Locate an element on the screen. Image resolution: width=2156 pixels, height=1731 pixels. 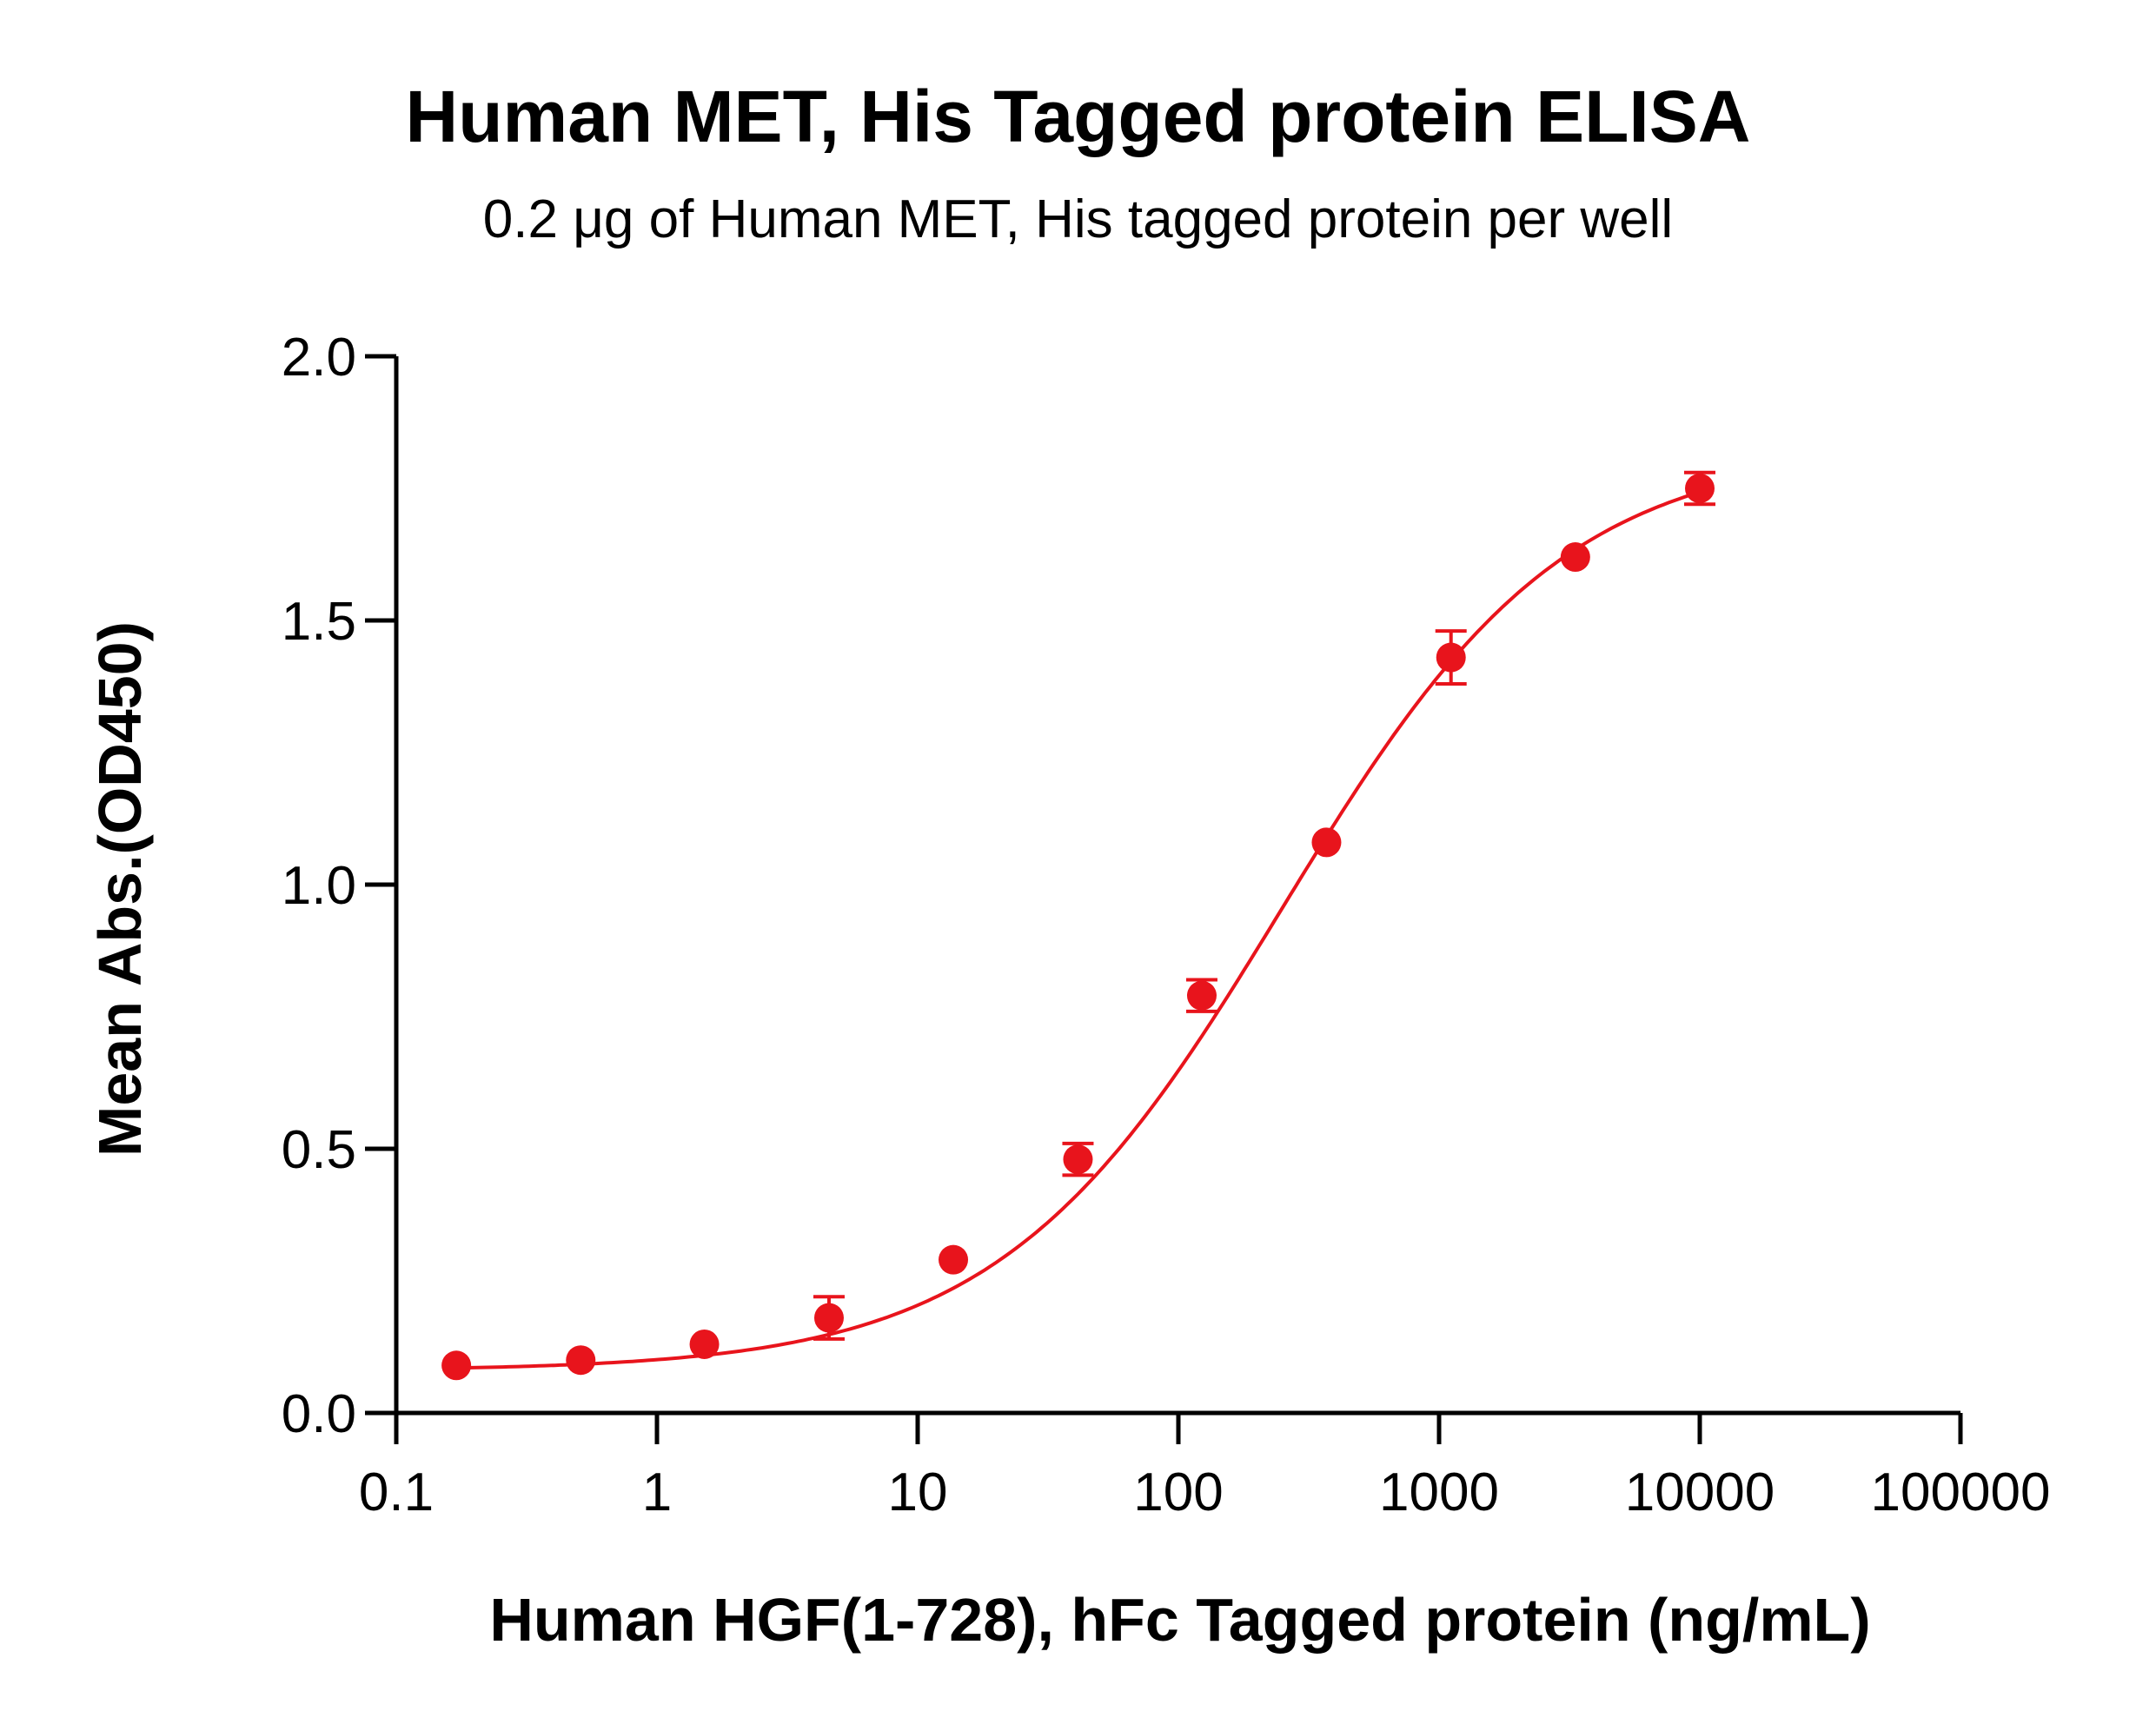
x-tick-label: 100000 is located at coordinates (1961, 1492).